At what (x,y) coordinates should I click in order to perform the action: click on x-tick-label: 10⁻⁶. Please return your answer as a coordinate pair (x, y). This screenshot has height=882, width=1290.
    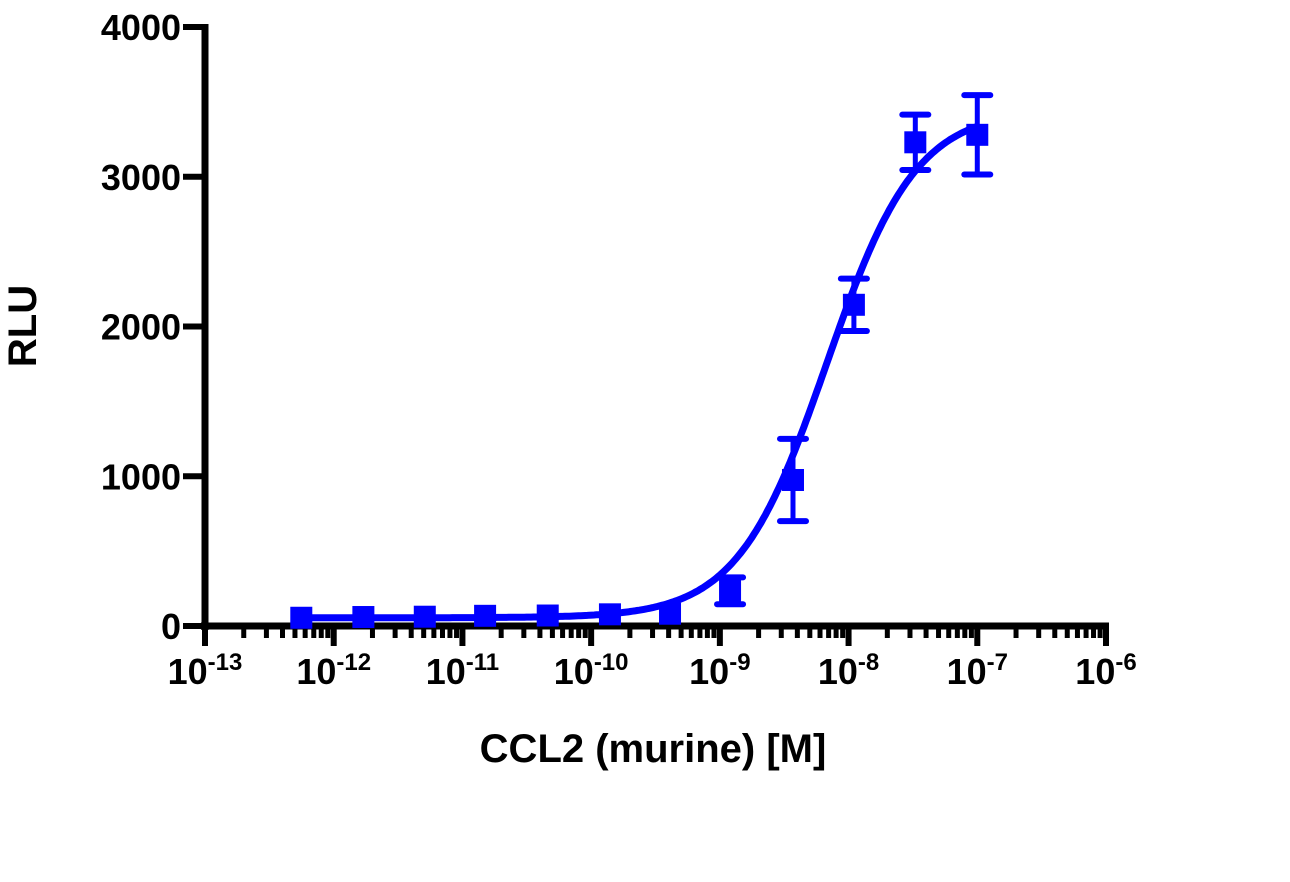
    Looking at the image, I should click on (1105, 670).